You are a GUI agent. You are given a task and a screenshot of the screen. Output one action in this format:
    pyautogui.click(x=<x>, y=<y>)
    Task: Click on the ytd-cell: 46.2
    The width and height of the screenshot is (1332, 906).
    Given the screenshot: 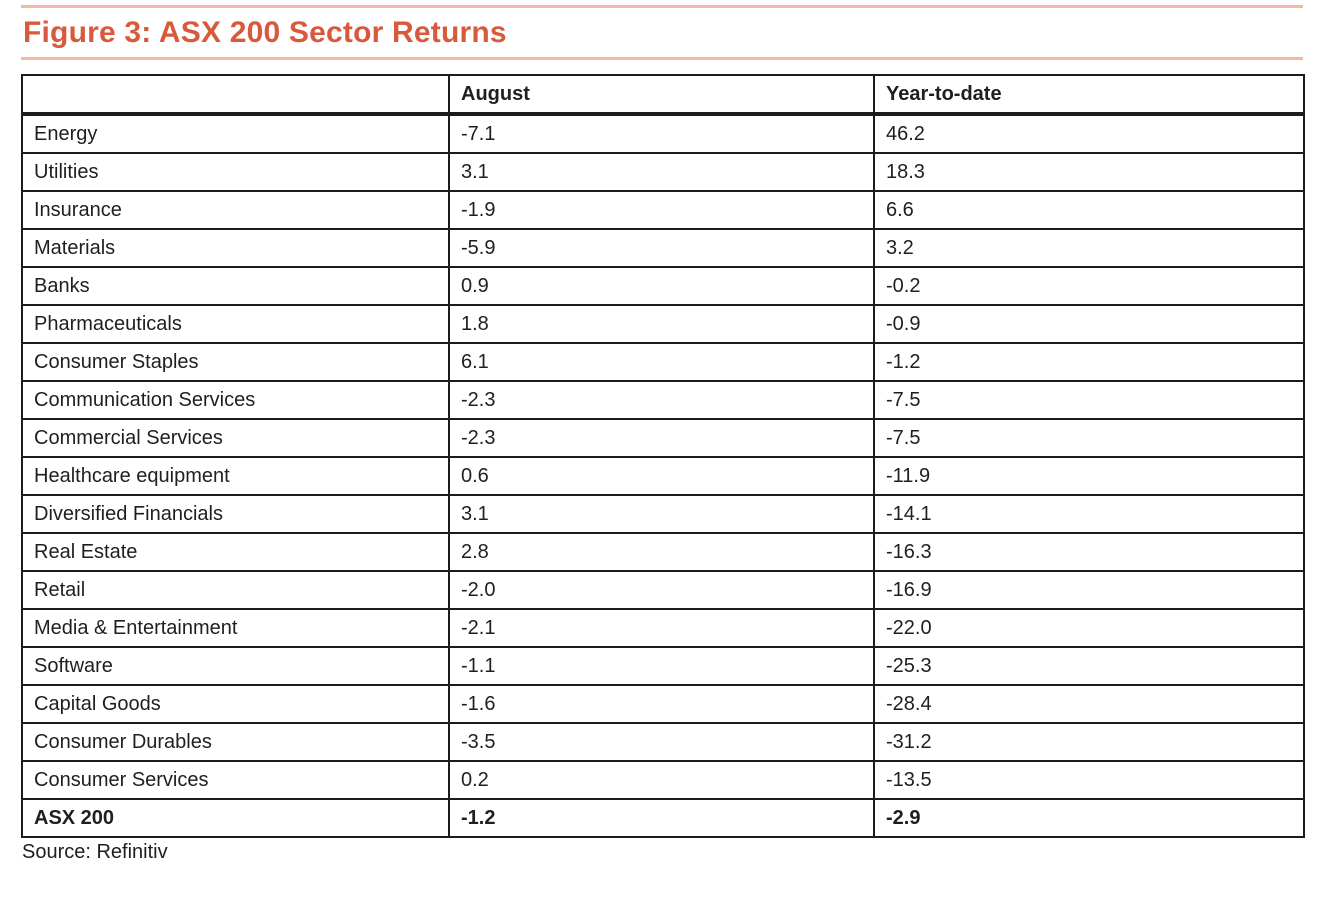 What is the action you would take?
    pyautogui.click(x=1089, y=133)
    